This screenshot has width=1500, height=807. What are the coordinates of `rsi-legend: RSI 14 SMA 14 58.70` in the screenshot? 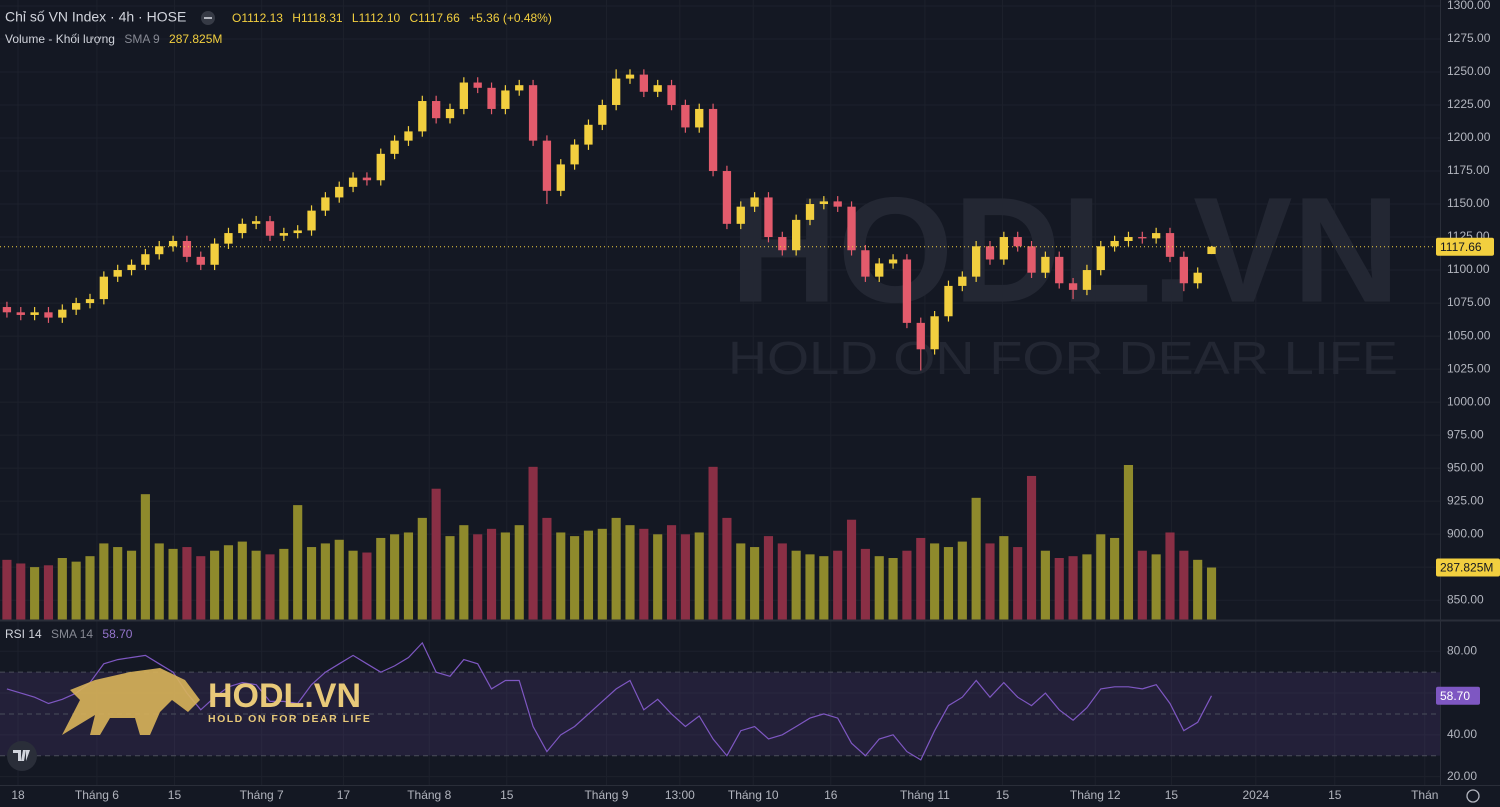 It's located at (69, 634).